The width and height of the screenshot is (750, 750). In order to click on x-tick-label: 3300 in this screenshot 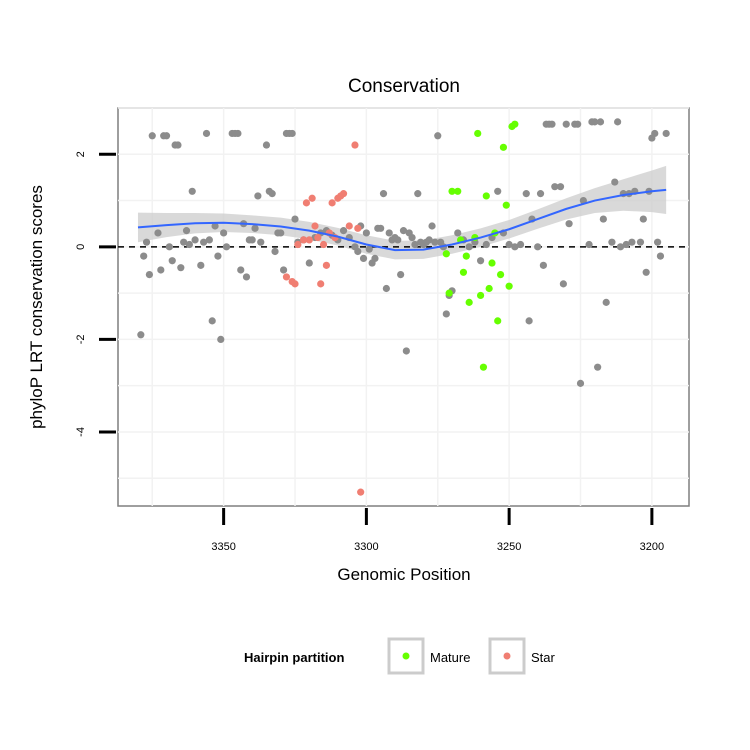, I will do `click(366, 547)`.